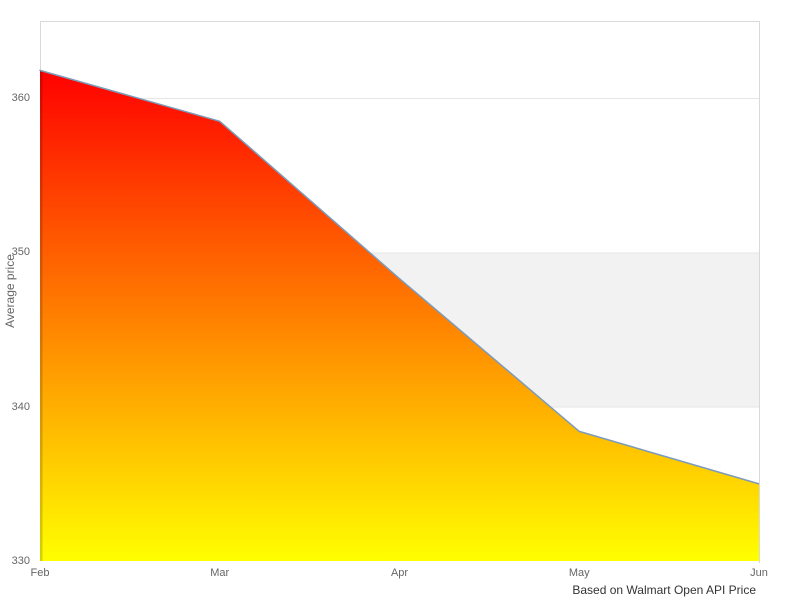  Describe the element at coordinates (20, 406) in the screenshot. I see `y-tick-label-340: 340` at that location.